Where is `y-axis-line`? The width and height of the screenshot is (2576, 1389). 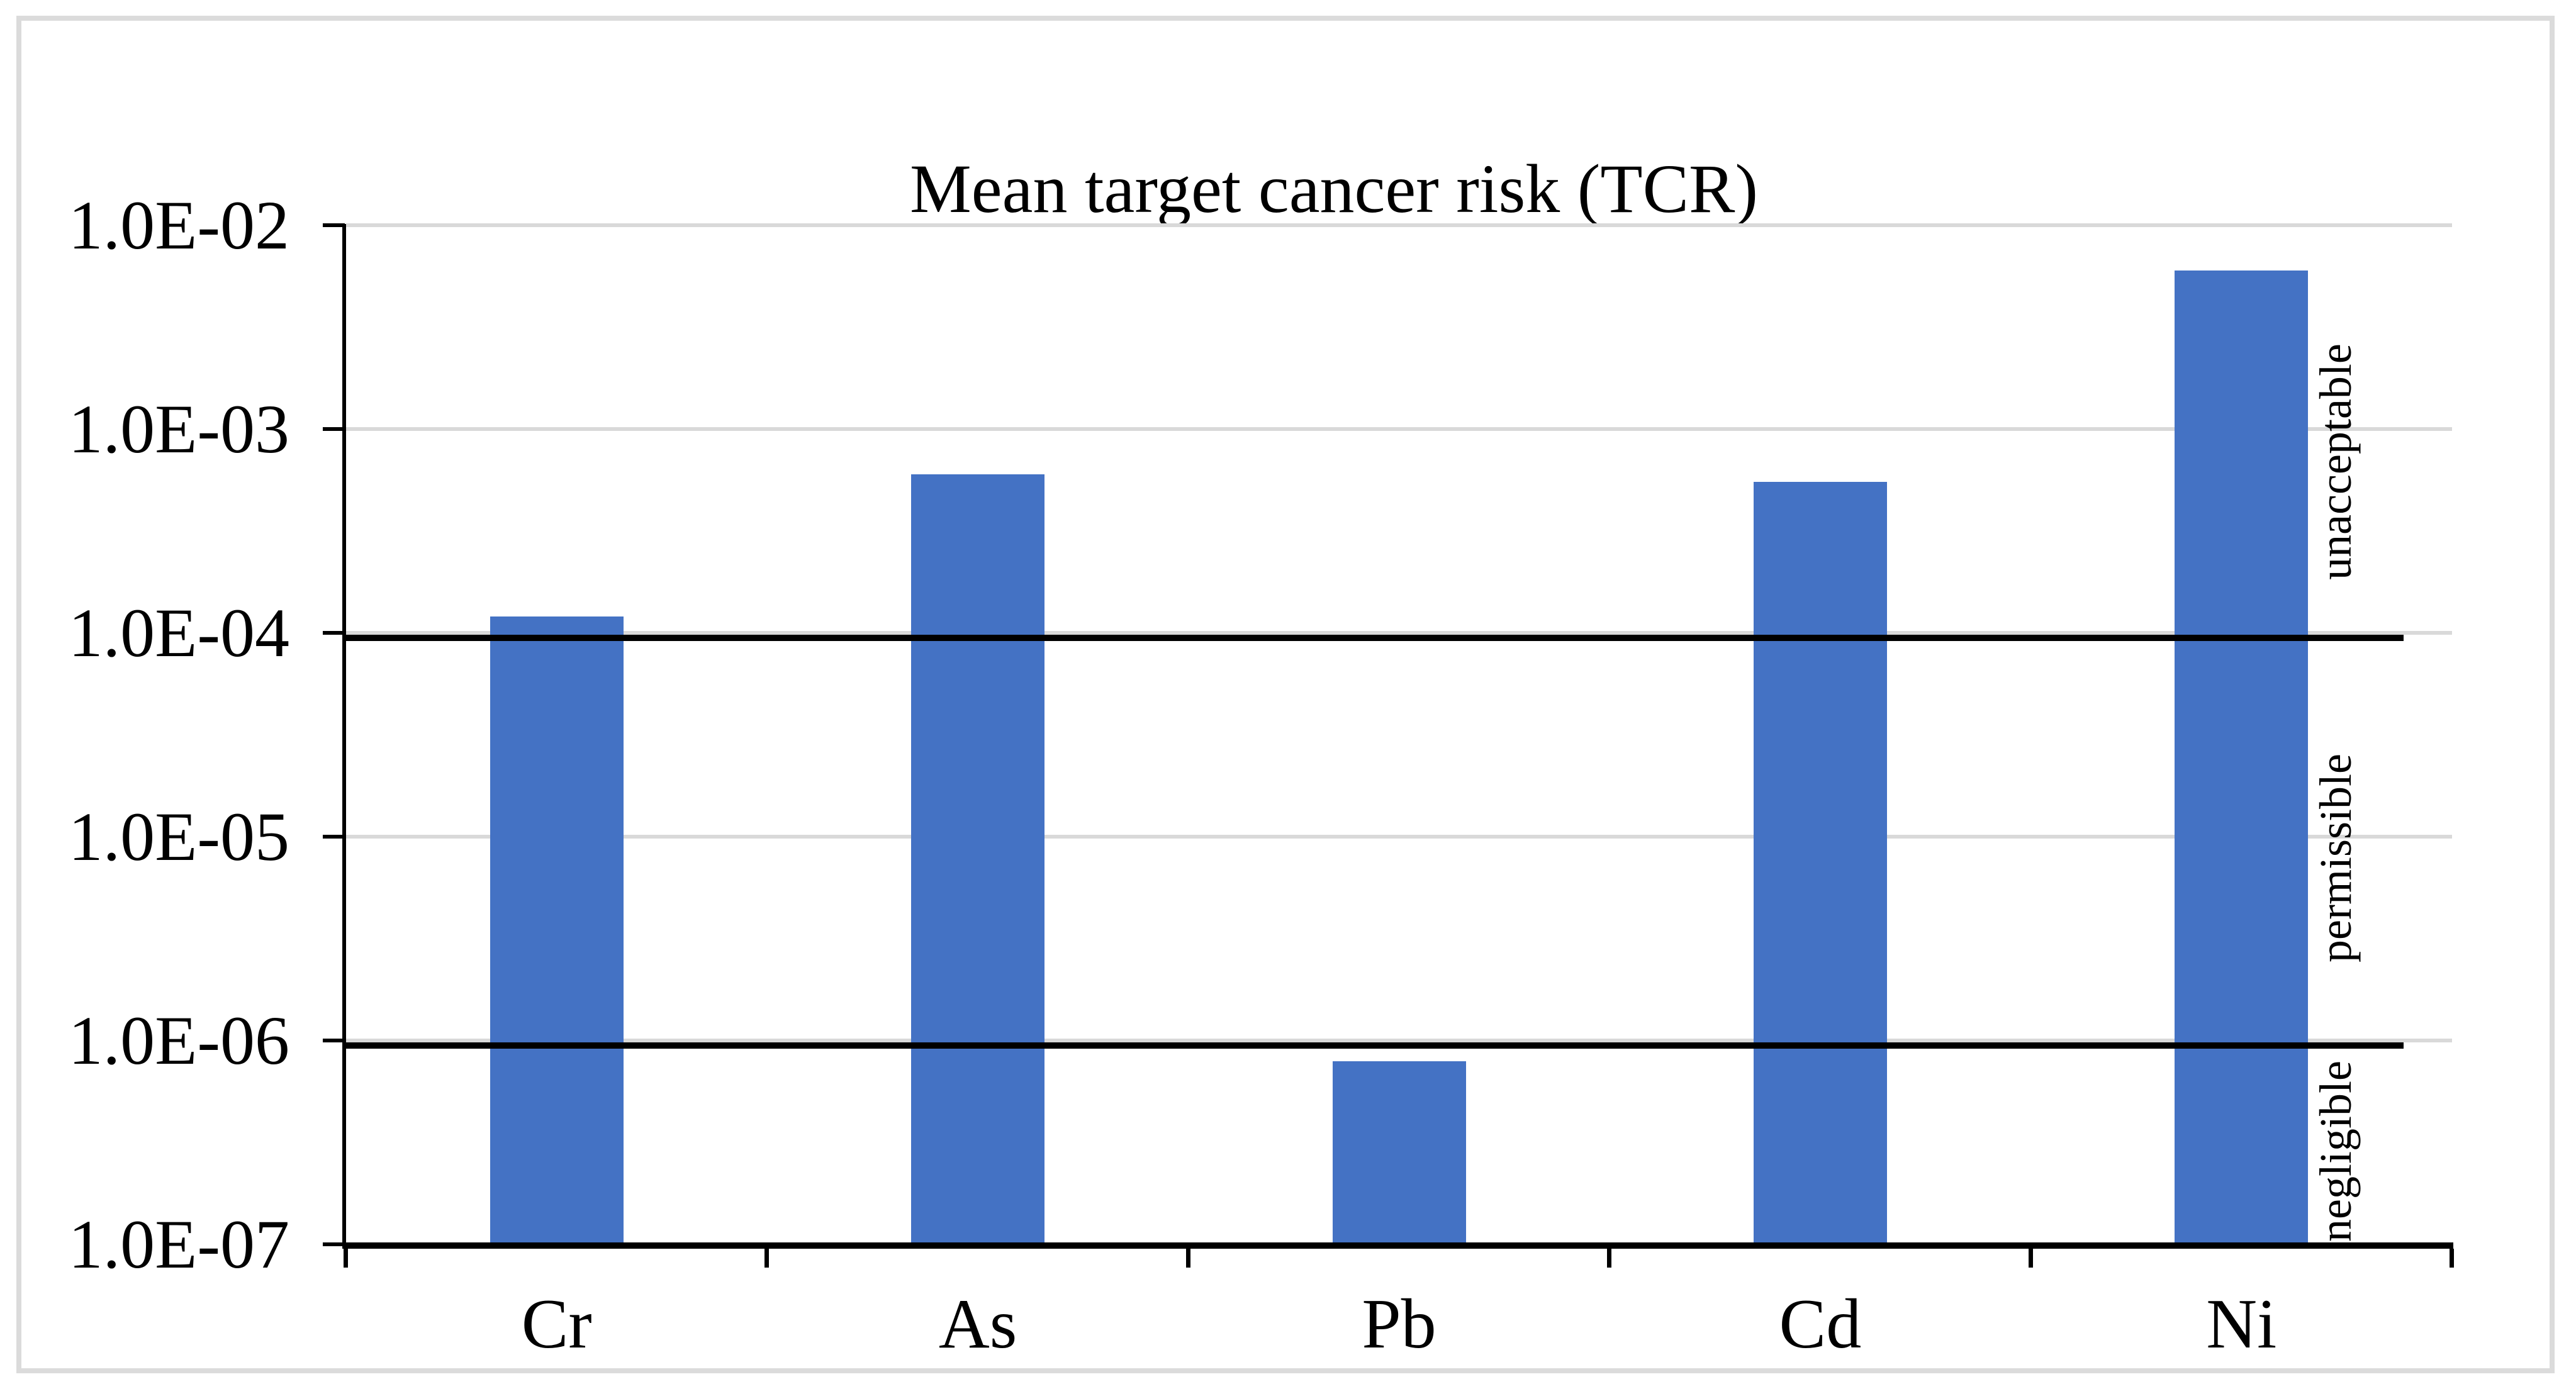
y-axis-line is located at coordinates (344, 735).